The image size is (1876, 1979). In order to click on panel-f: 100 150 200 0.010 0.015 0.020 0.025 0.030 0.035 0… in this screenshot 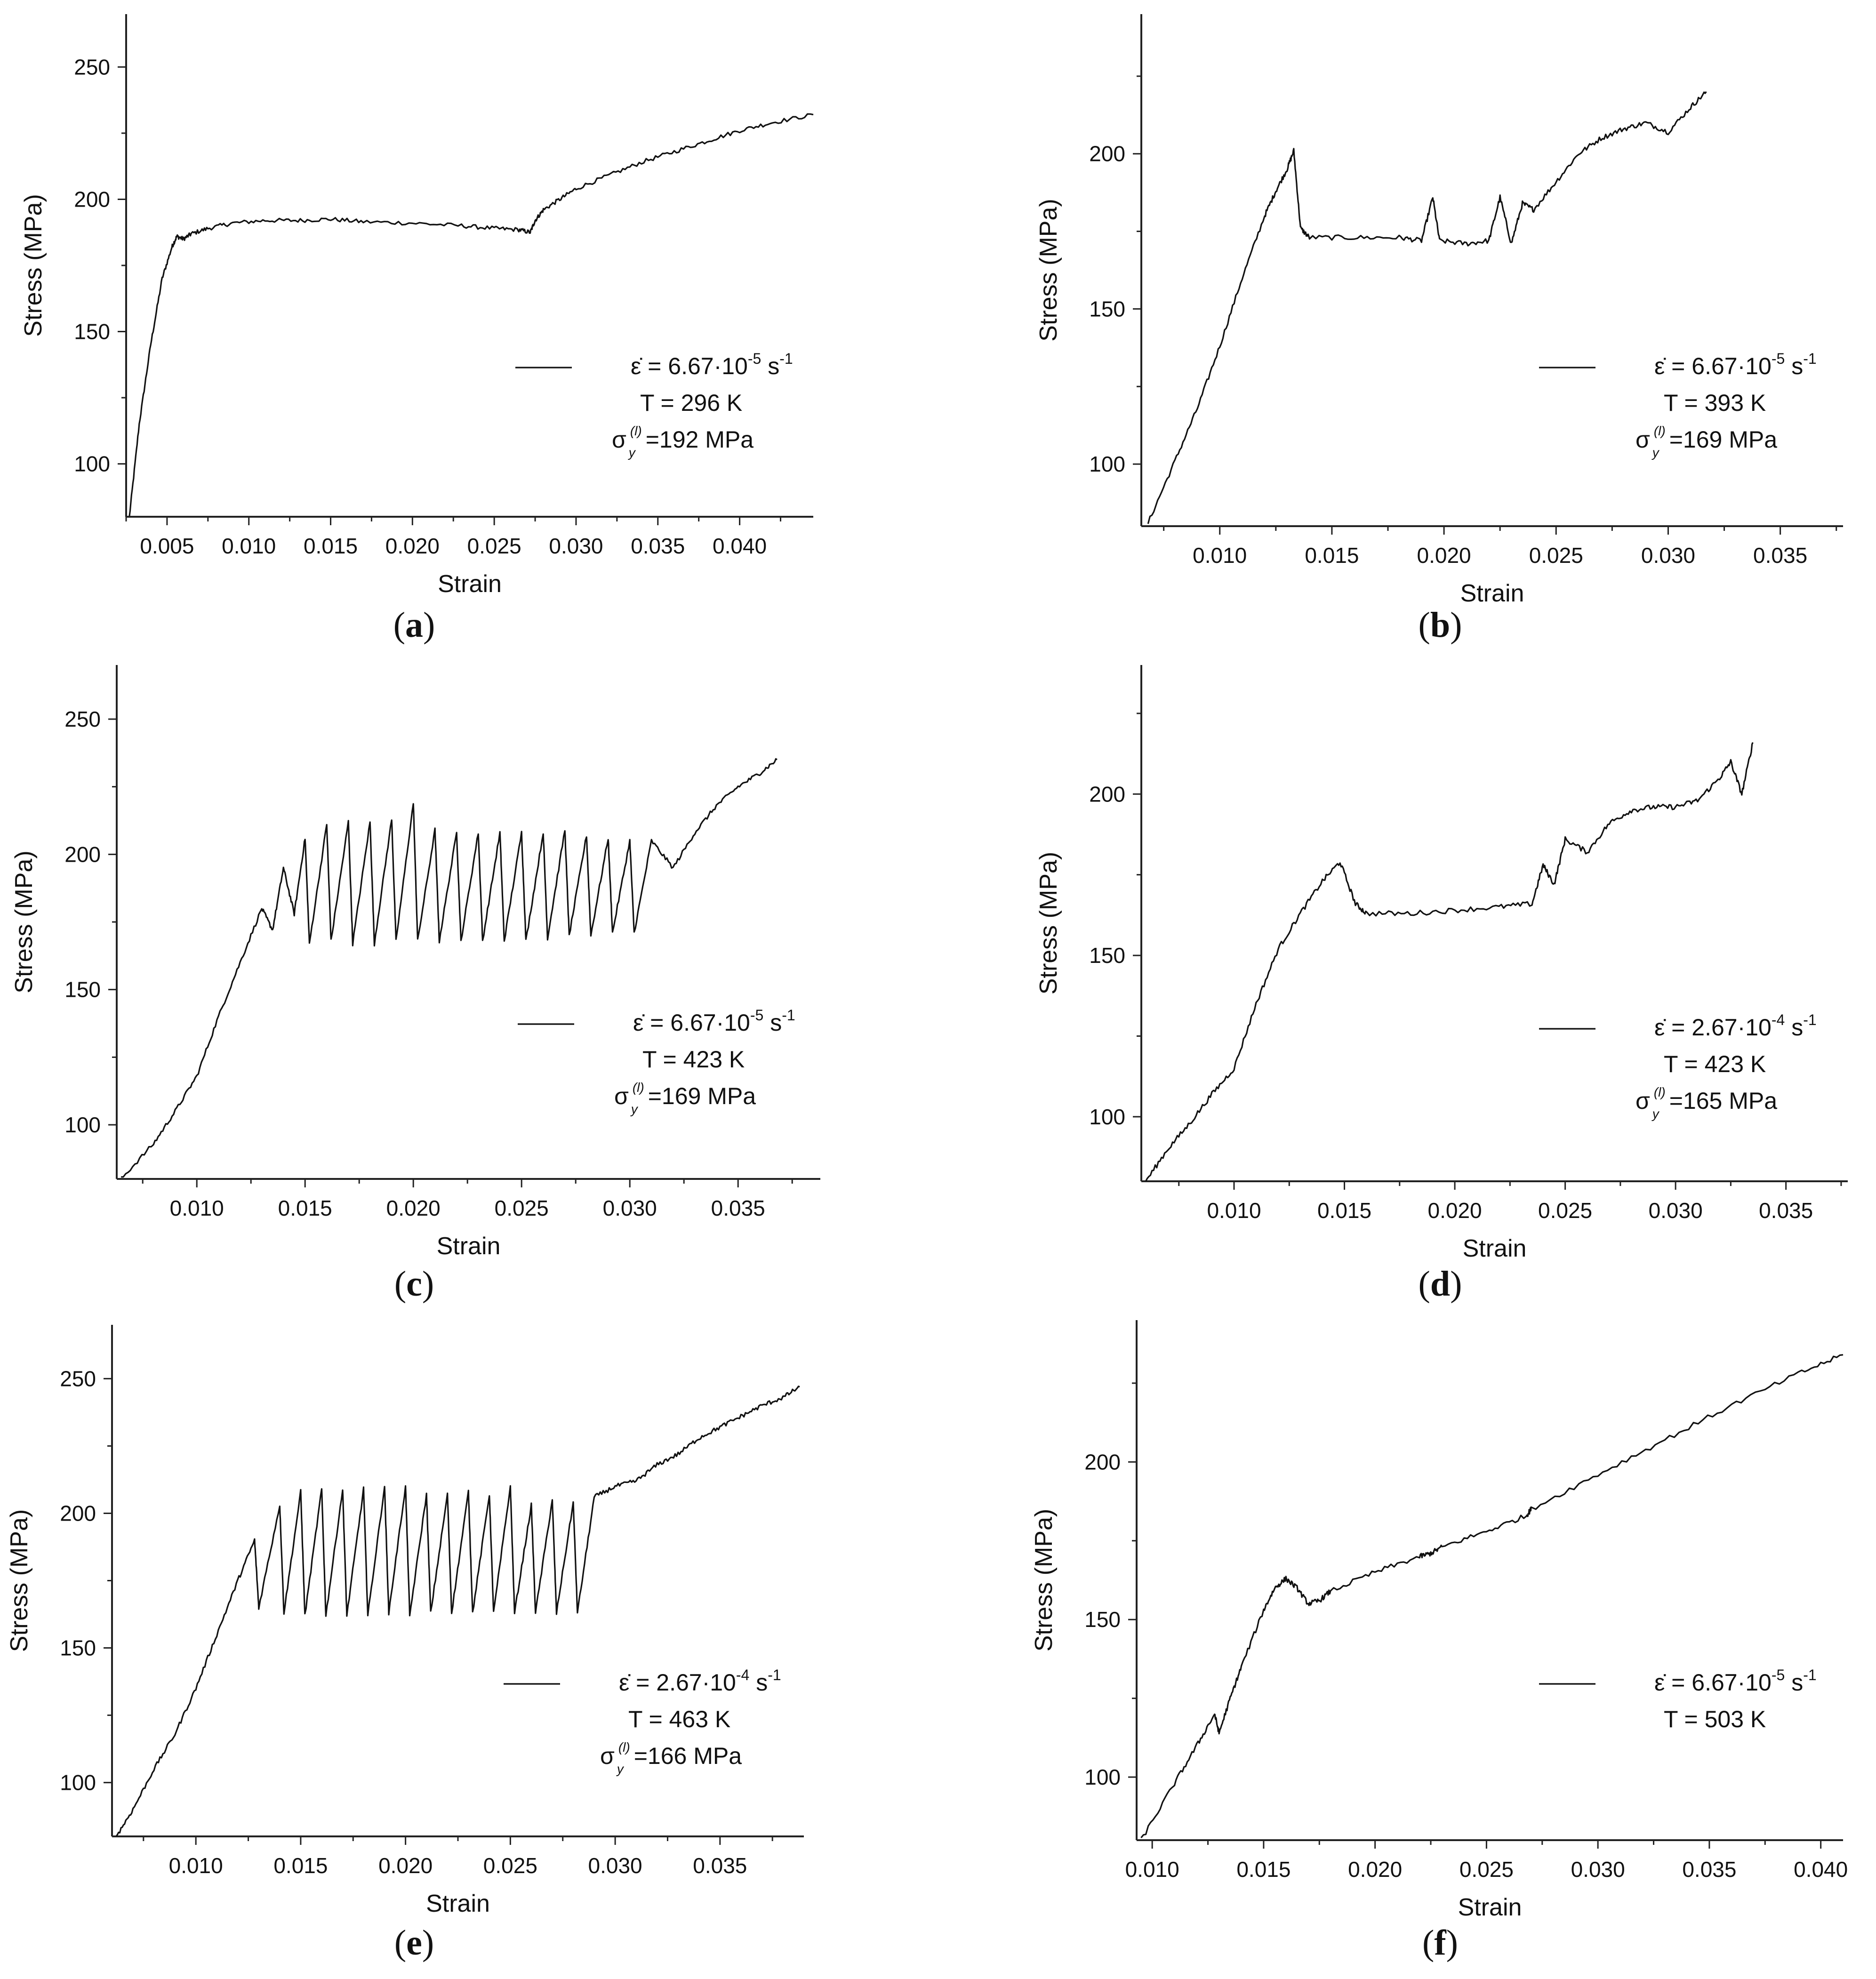, I will do `click(1439, 1620)`.